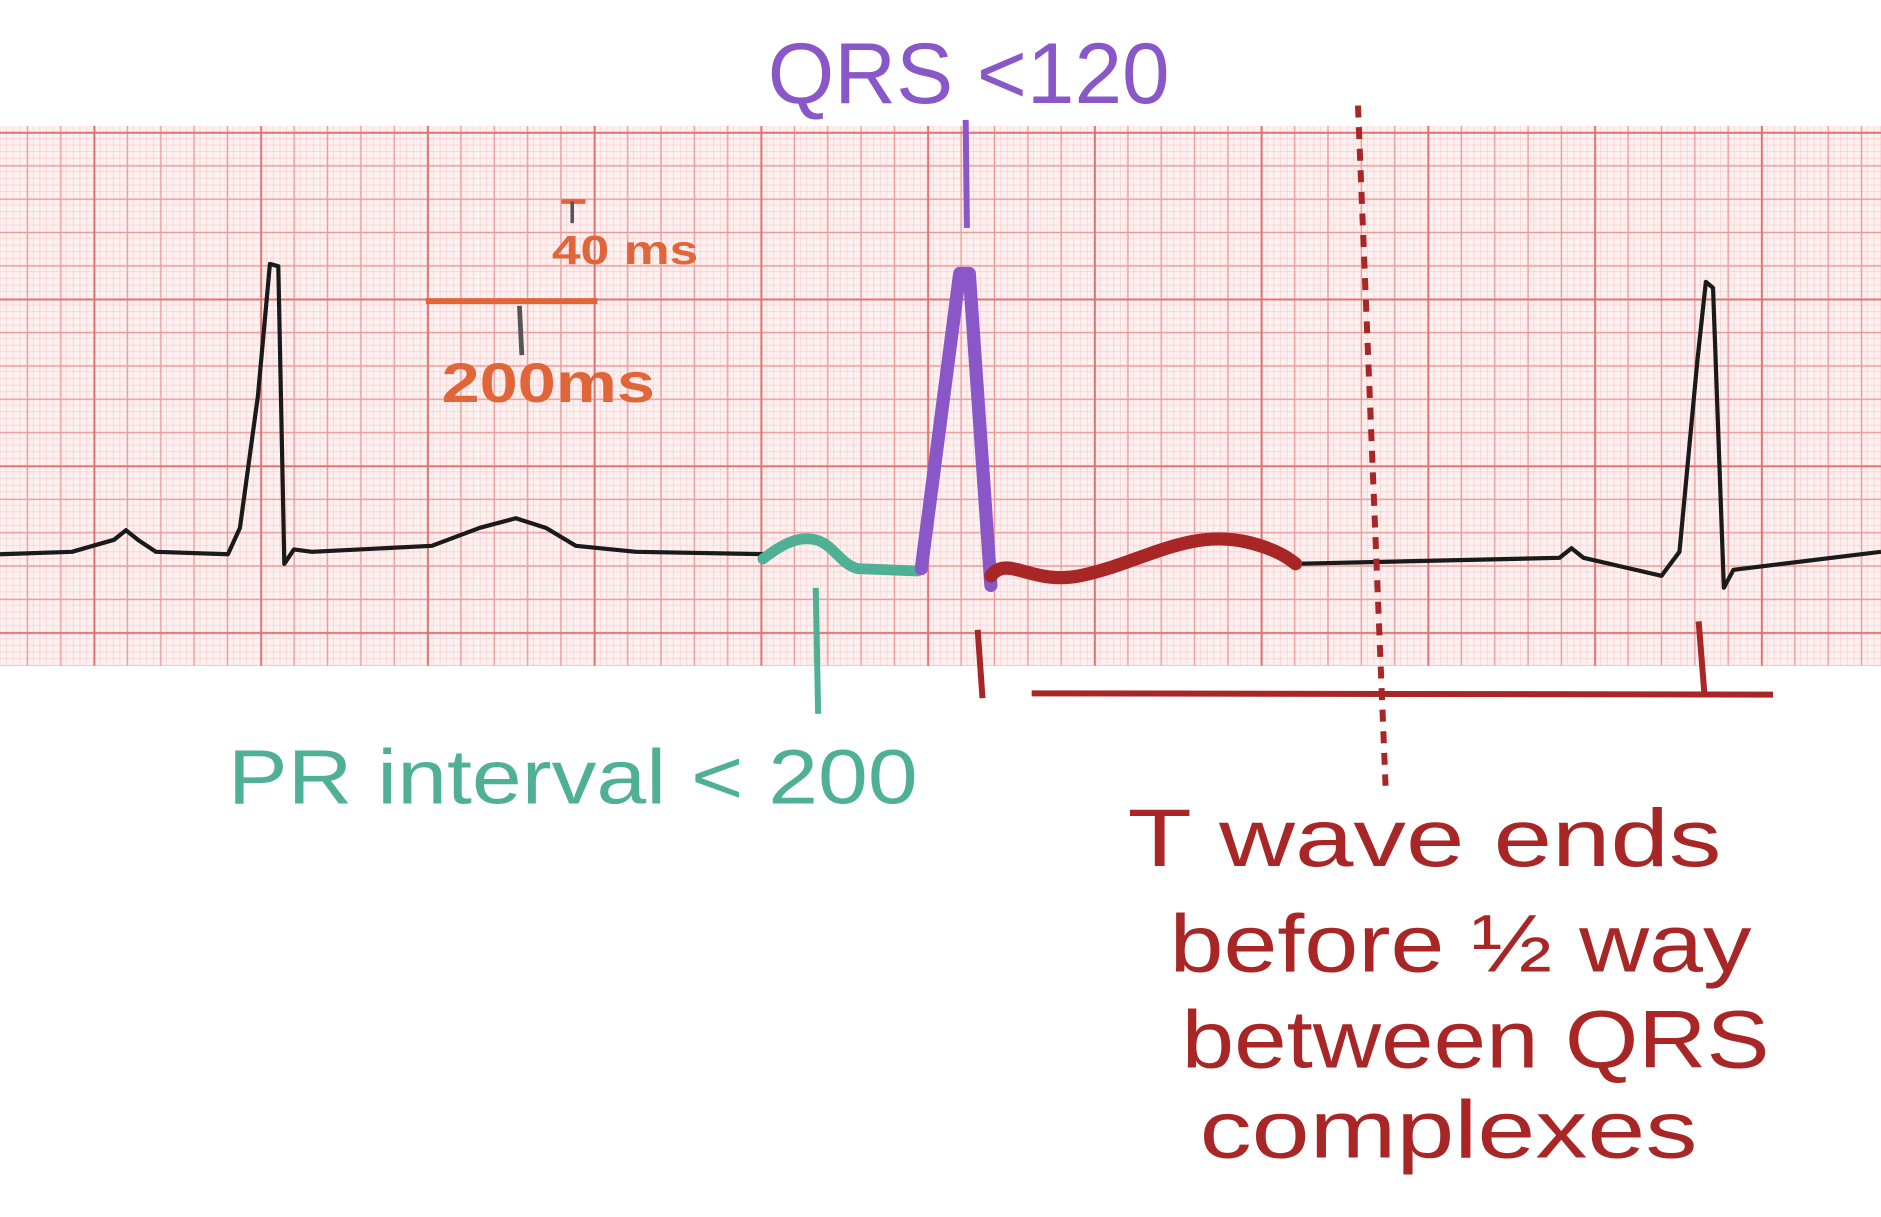 This screenshot has height=1217, width=1881. Describe the element at coordinates (1449, 1130) in the screenshot. I see `t-wave-line: complexes` at that location.